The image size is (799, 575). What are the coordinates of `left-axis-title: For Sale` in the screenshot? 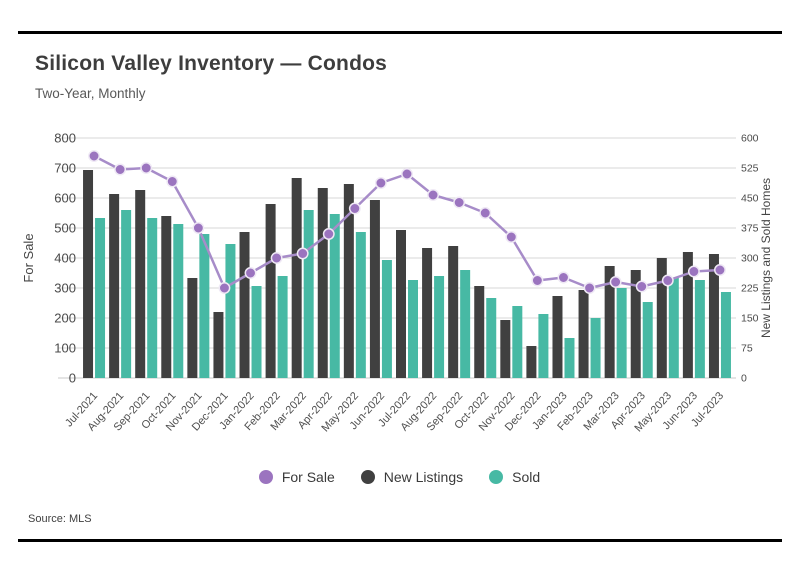 It's located at (28, 257).